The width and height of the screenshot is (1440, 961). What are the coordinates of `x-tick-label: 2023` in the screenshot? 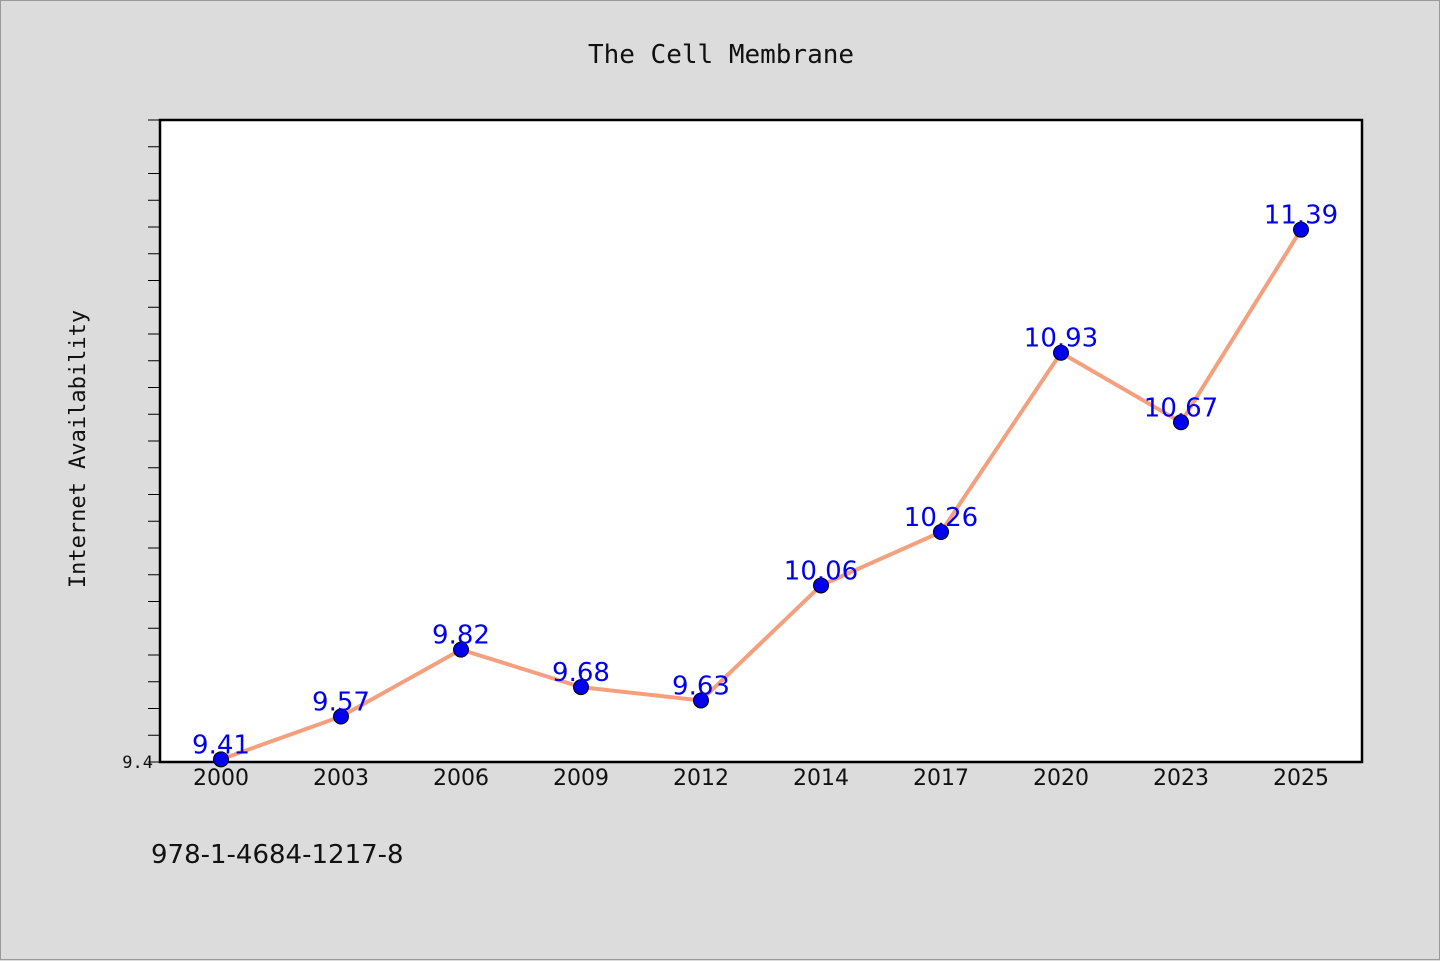 It's located at (1181, 778).